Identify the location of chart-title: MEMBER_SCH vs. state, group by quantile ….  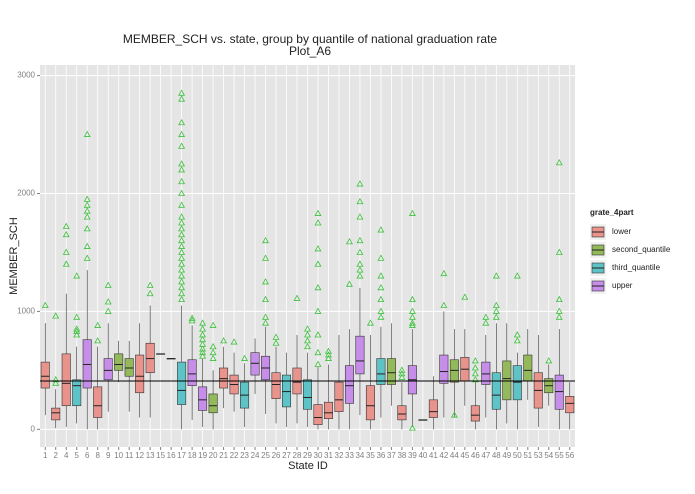
(310, 39).